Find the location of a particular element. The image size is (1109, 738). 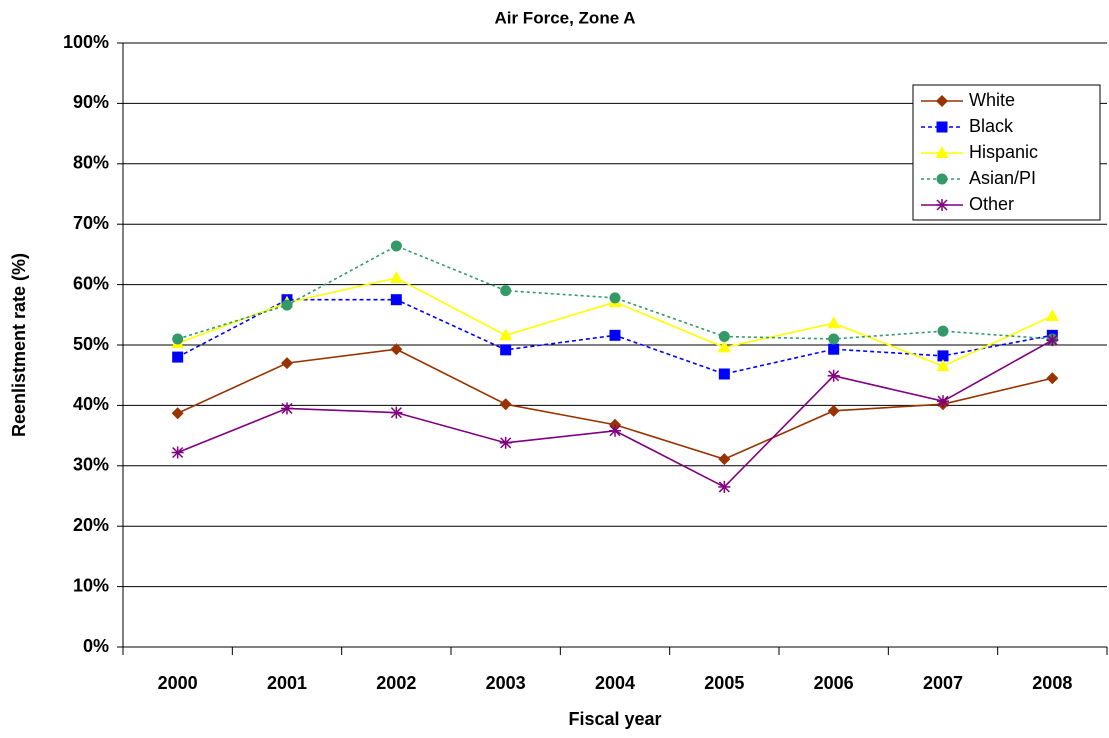

legend-label: Asian/PI is located at coordinates (1002, 178).